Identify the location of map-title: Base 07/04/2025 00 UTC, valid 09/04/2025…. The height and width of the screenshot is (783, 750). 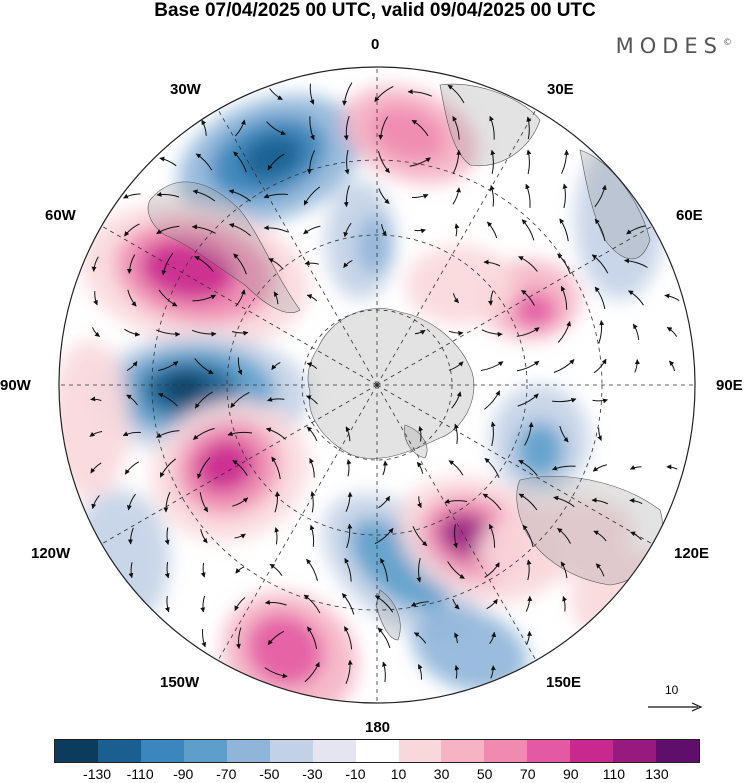
(375, 10).